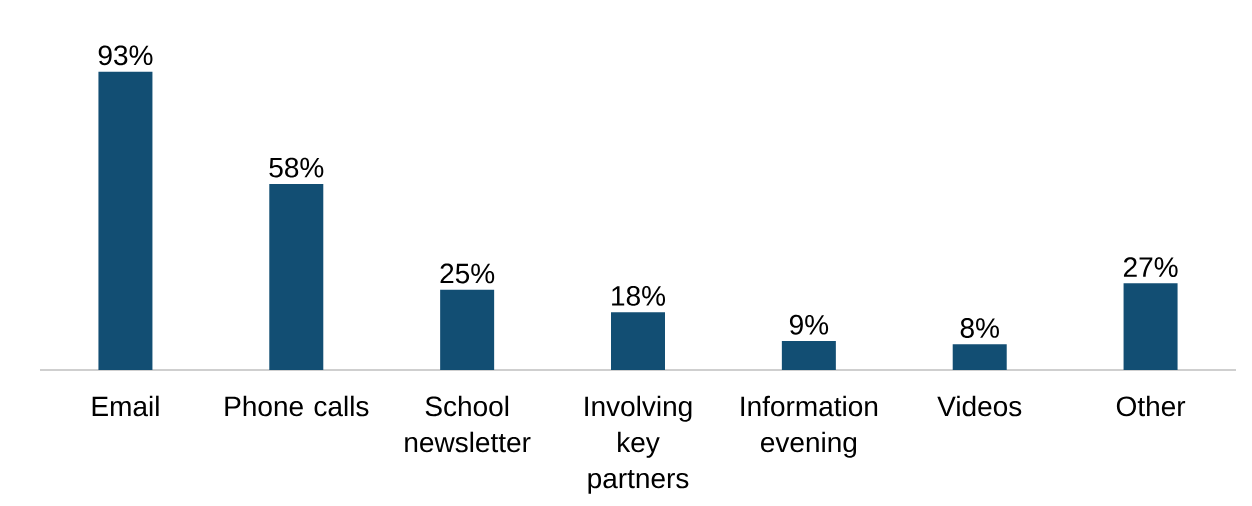 The width and height of the screenshot is (1252, 506). What do you see at coordinates (125, 406) in the screenshot?
I see `x-tick-label: Email` at bounding box center [125, 406].